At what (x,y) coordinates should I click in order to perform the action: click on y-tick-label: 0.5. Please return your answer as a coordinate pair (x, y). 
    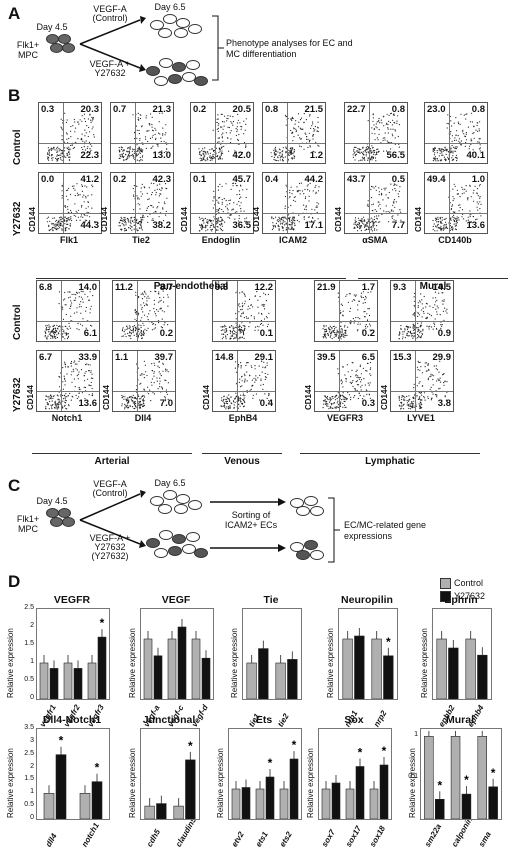
    Looking at the image, I should click on (29, 805).